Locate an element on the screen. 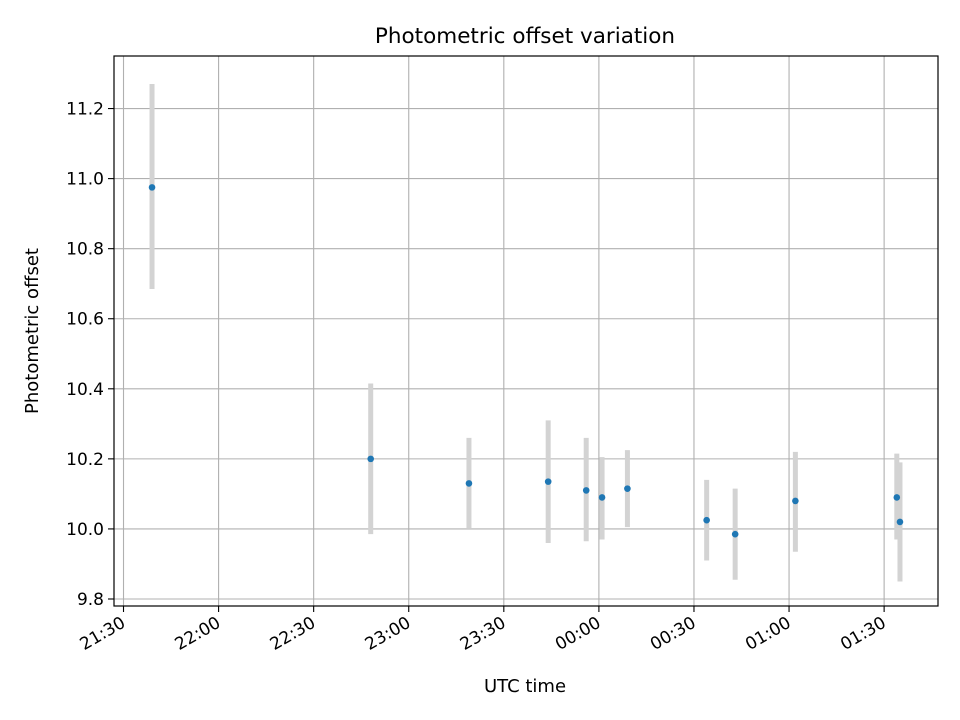  chart-title: Photometric offset variation is located at coordinates (525, 36).